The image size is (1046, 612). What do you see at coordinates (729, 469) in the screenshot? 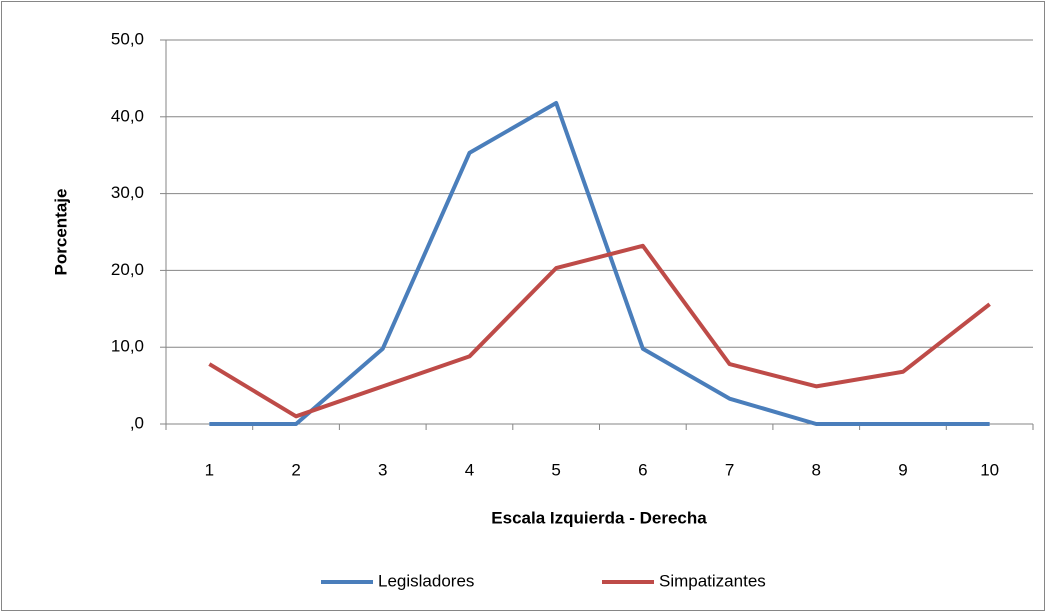
I see `x-tick-label: 7` at bounding box center [729, 469].